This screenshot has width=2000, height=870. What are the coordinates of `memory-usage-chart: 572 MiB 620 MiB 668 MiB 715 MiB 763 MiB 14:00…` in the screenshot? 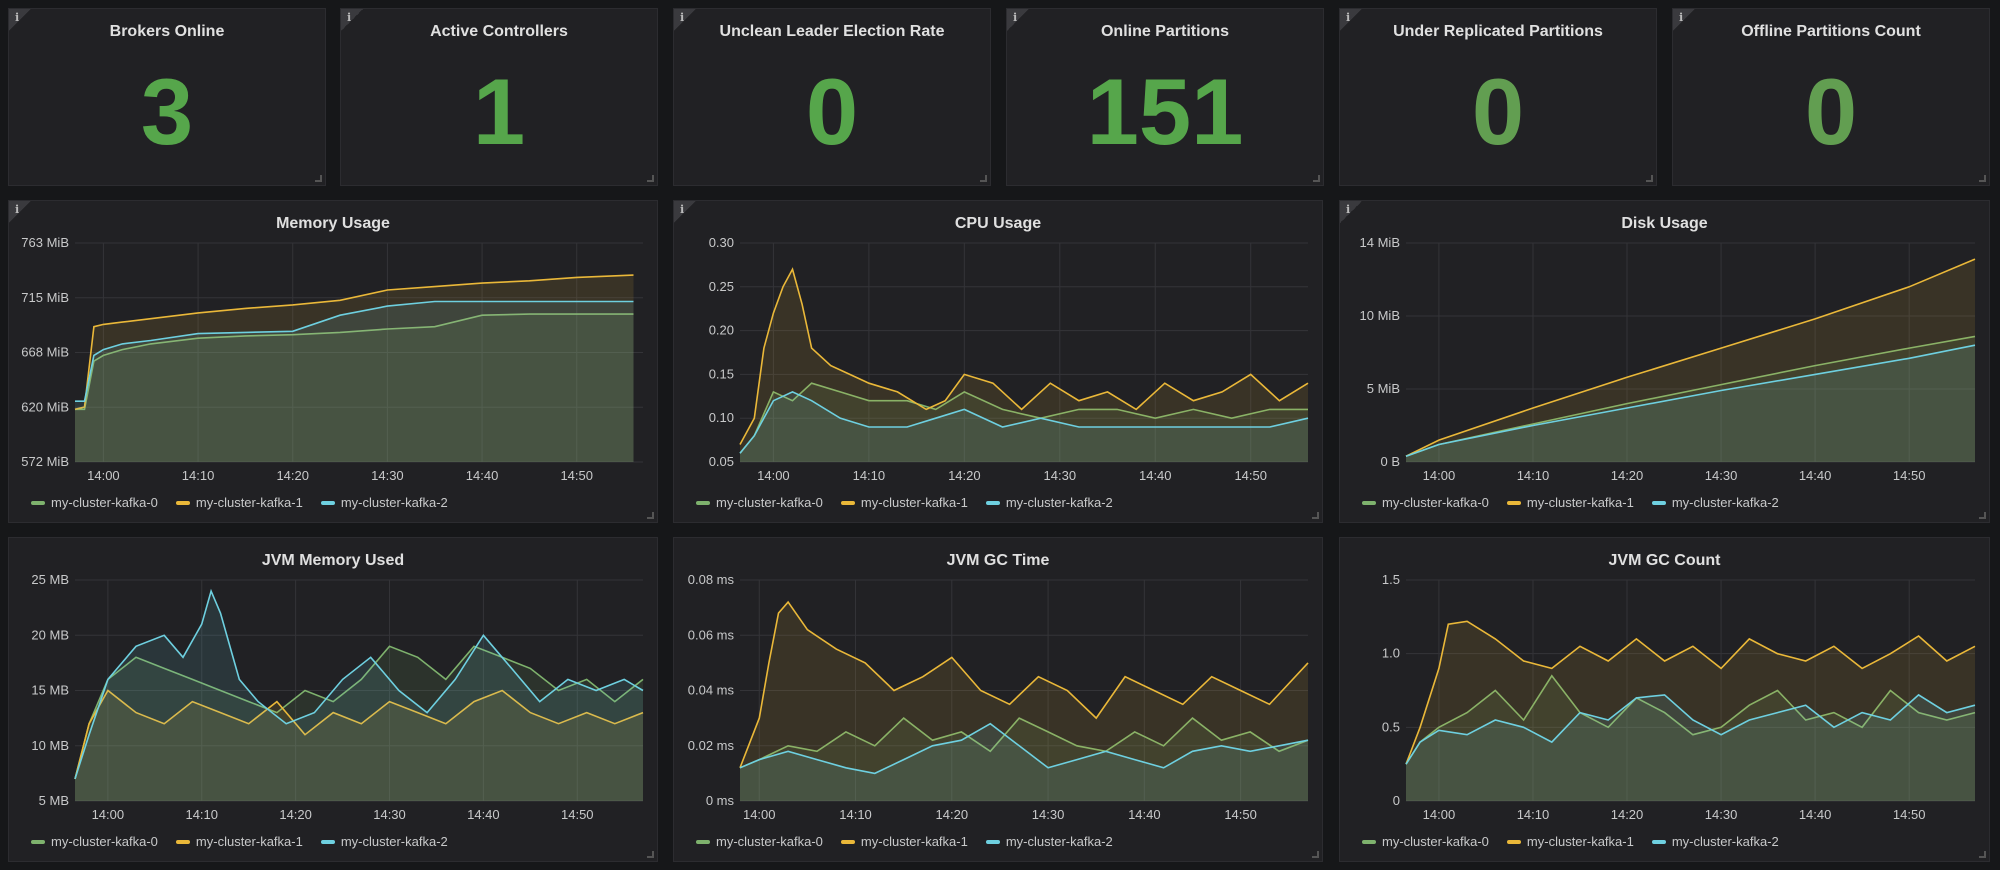 It's located at (334, 362).